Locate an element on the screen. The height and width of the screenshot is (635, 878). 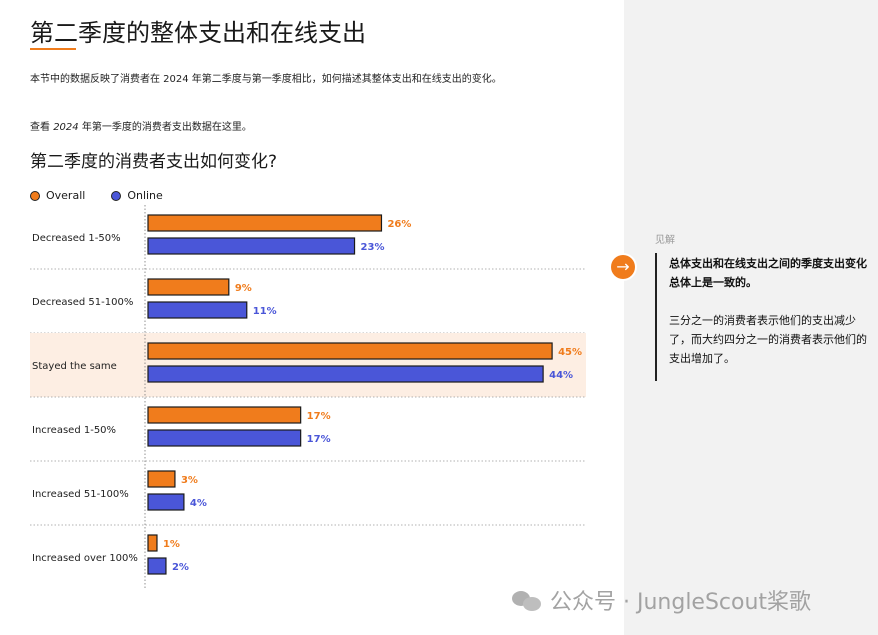
intro-link-text: 查看 2024 年第一季度的消费者支出数据在这里。 is located at coordinates (141, 125).